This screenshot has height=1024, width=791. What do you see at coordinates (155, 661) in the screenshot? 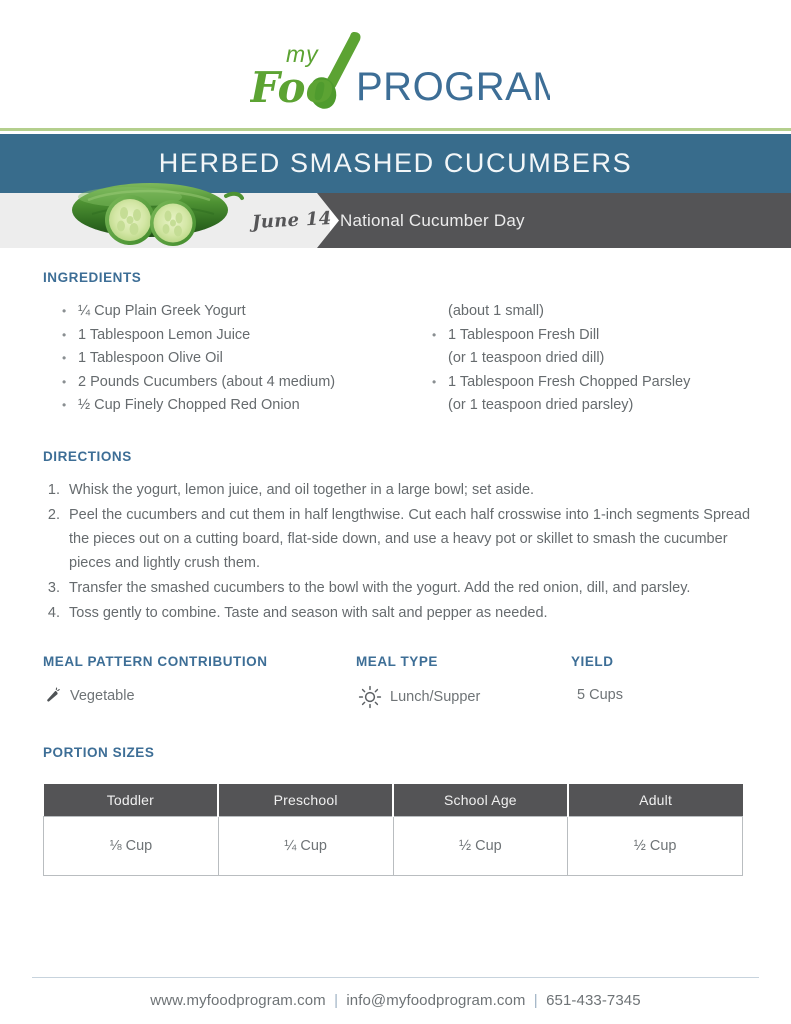
I see `meal-pattern-heading: MEAL PATTERN CONTRIBUTION` at bounding box center [155, 661].